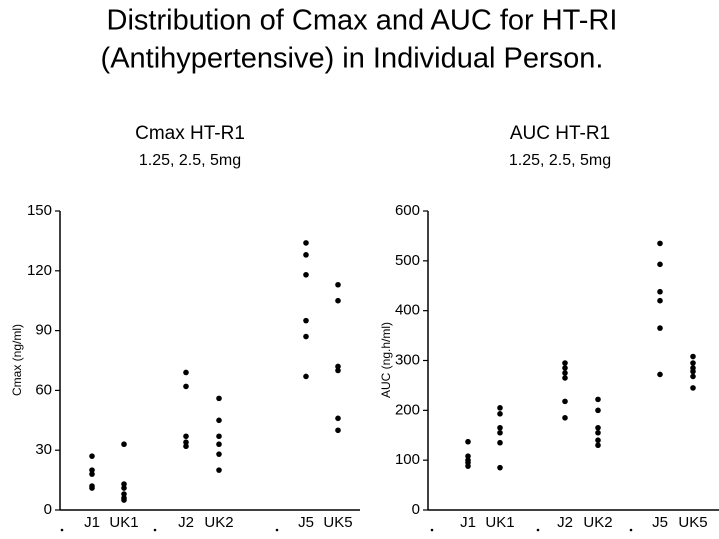 The image size is (719, 539). What do you see at coordinates (407, 260) in the screenshot?
I see `y-tick-label: 500` at bounding box center [407, 260].